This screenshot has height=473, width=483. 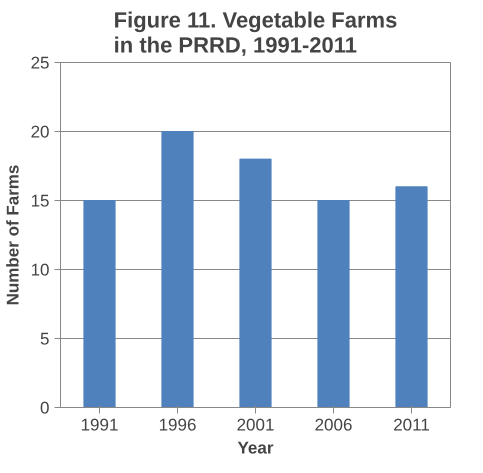 I want to click on x-tick-label: 2001, so click(x=255, y=425).